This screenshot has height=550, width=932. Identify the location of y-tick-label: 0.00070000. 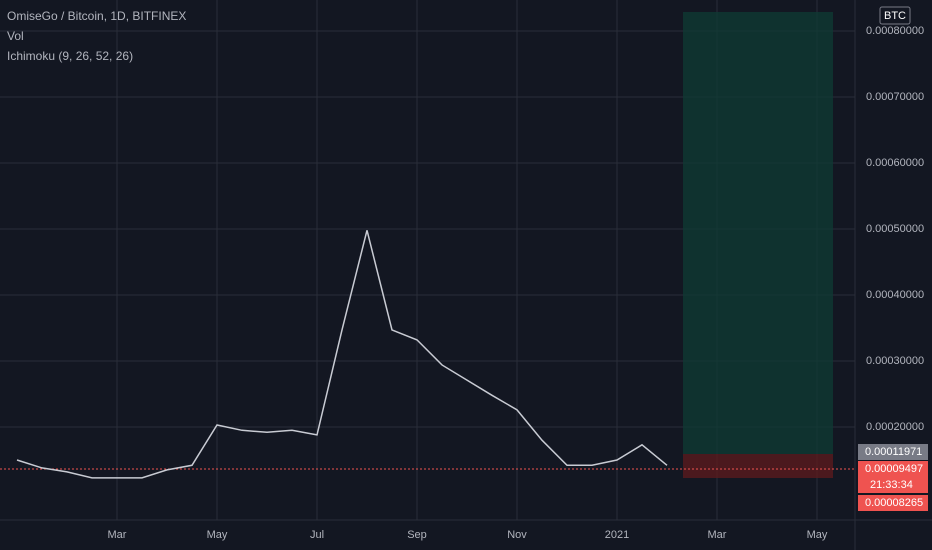
(895, 97).